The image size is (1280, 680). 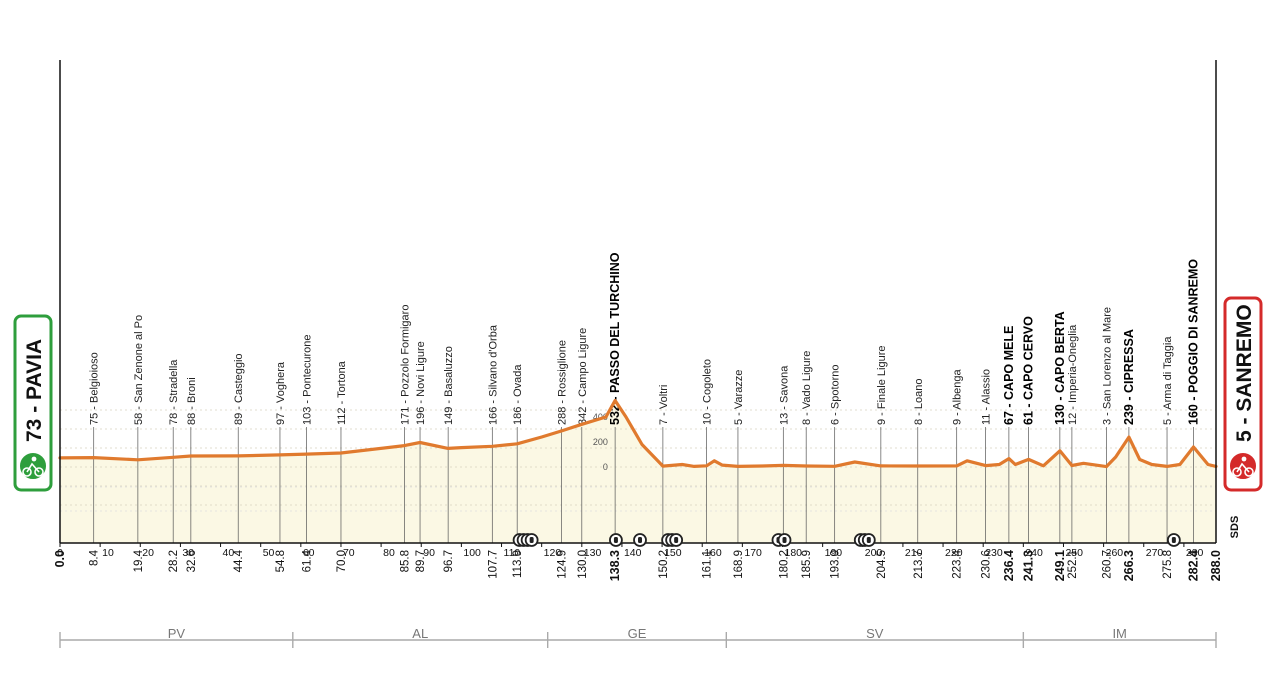 I want to click on distance-tick-label: 10, so click(x=108, y=553).